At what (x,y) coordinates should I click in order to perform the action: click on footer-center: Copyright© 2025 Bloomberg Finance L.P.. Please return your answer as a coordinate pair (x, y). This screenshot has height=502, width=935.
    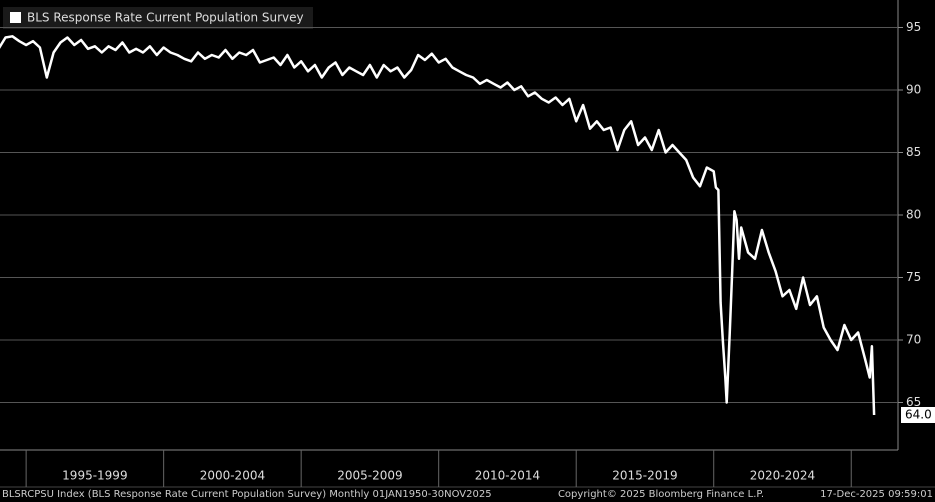
    Looking at the image, I should click on (661, 494).